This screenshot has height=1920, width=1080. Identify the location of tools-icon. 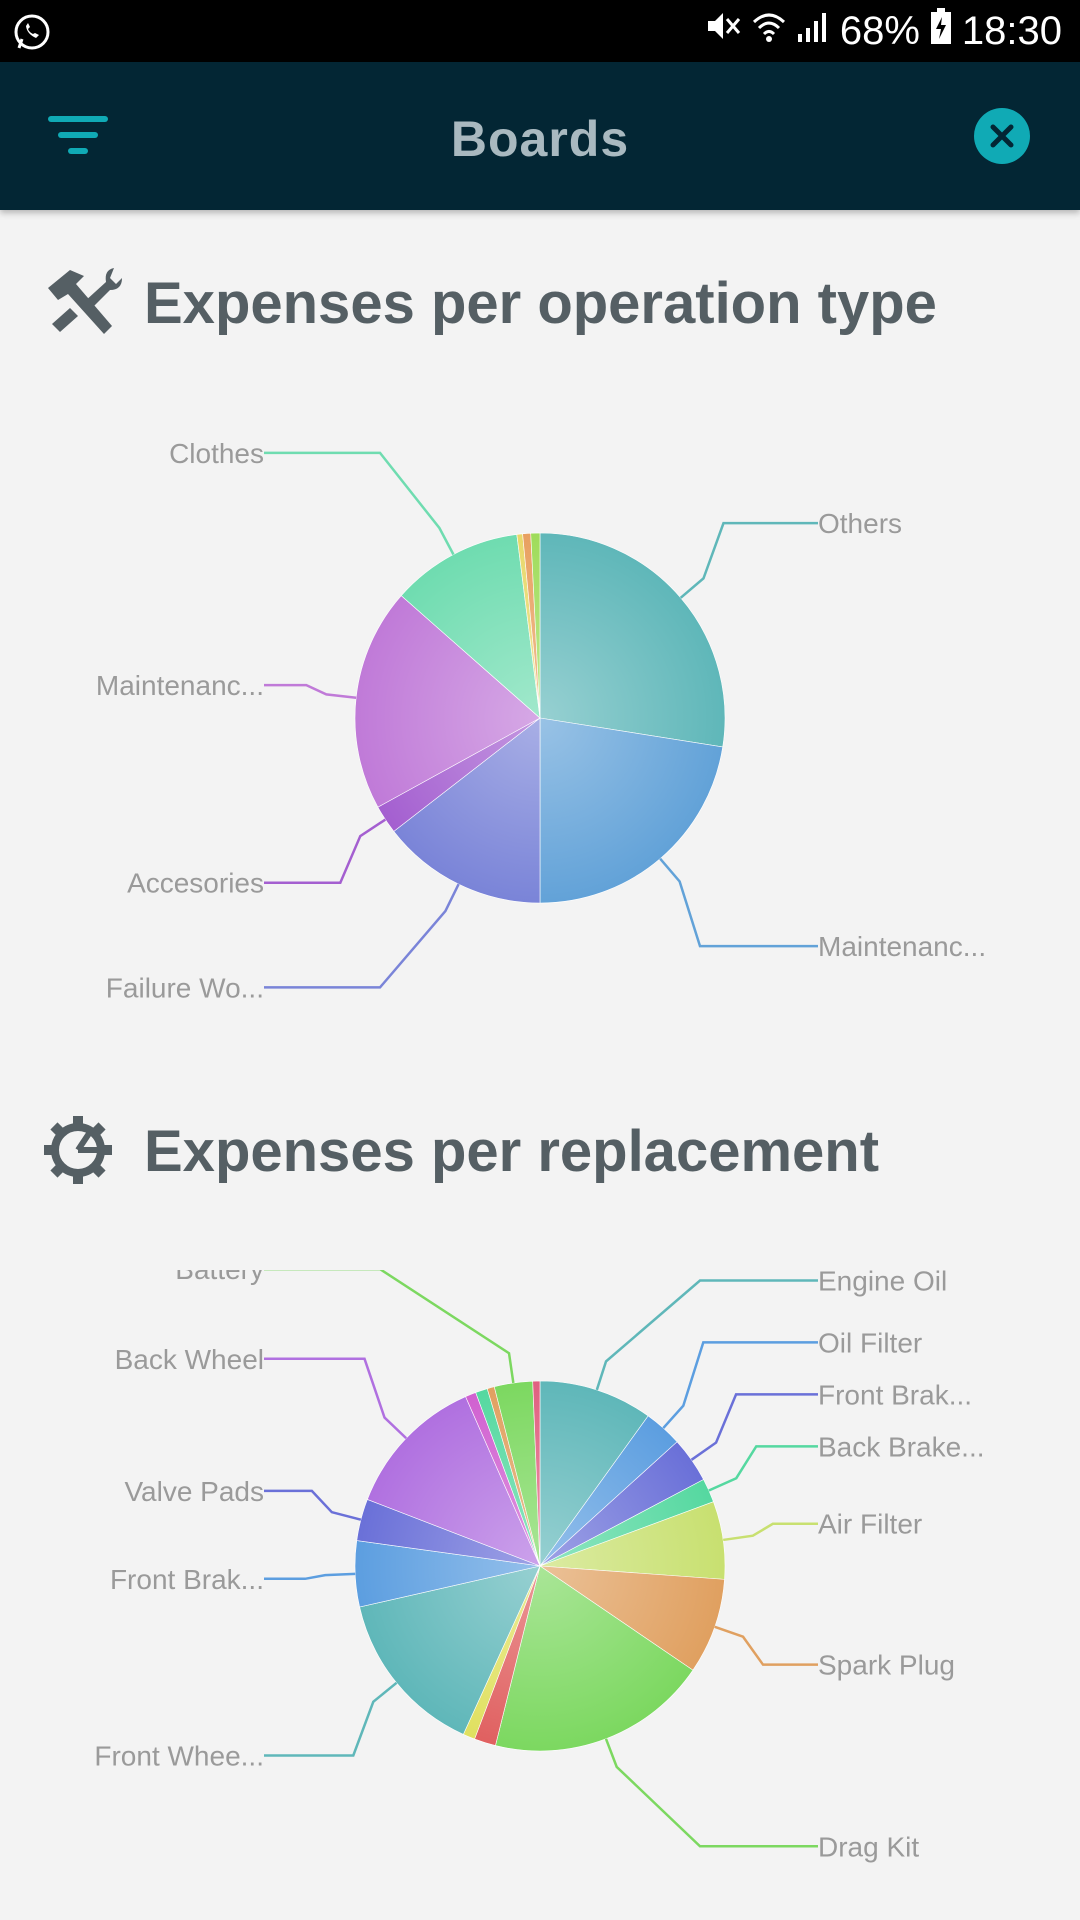
(82, 304).